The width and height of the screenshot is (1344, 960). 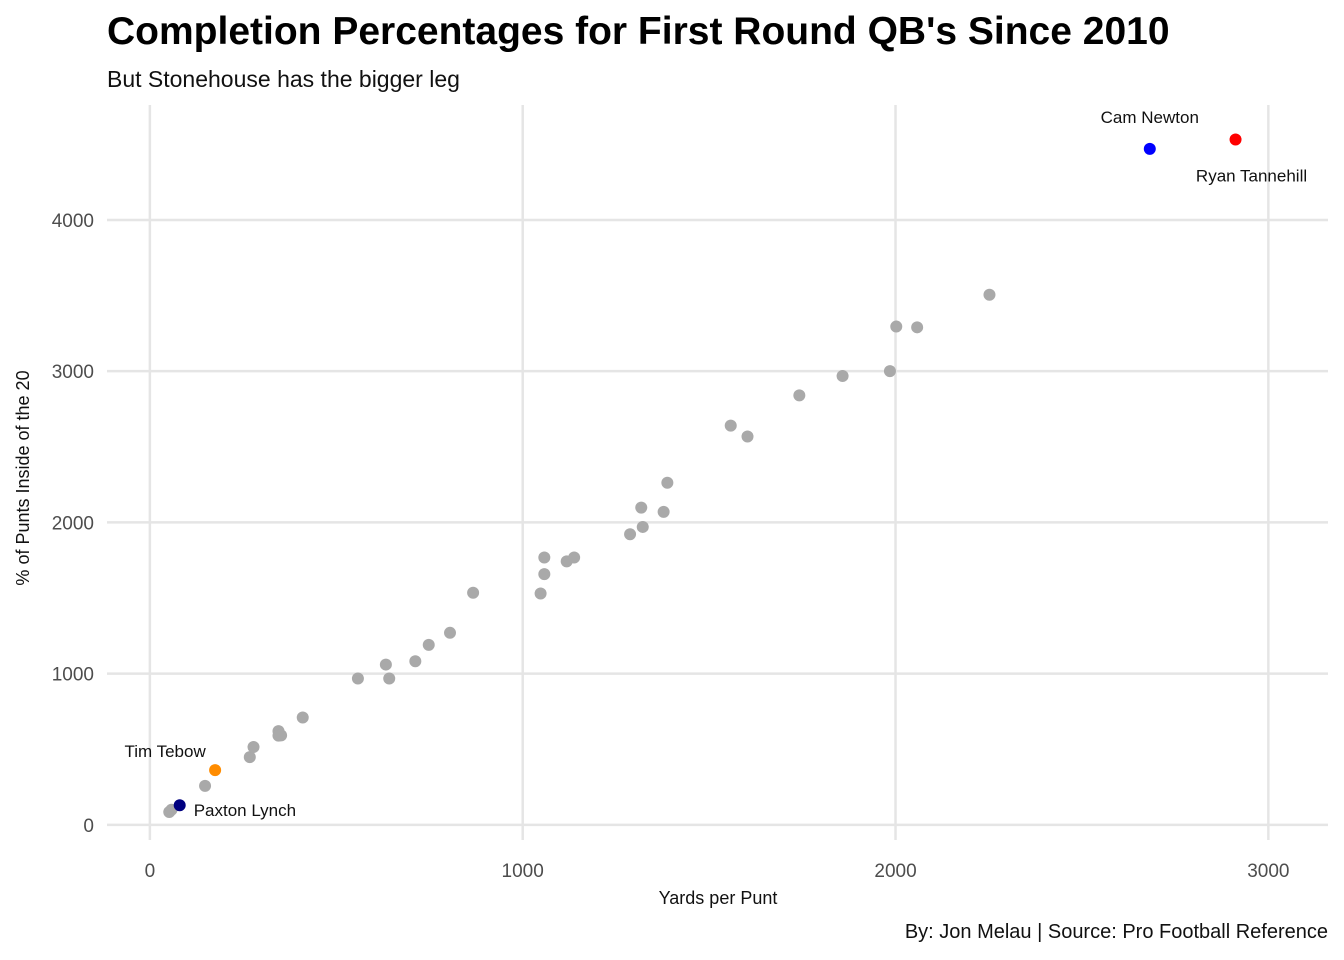 What do you see at coordinates (150, 871) in the screenshot?
I see `x-tick-label: 0` at bounding box center [150, 871].